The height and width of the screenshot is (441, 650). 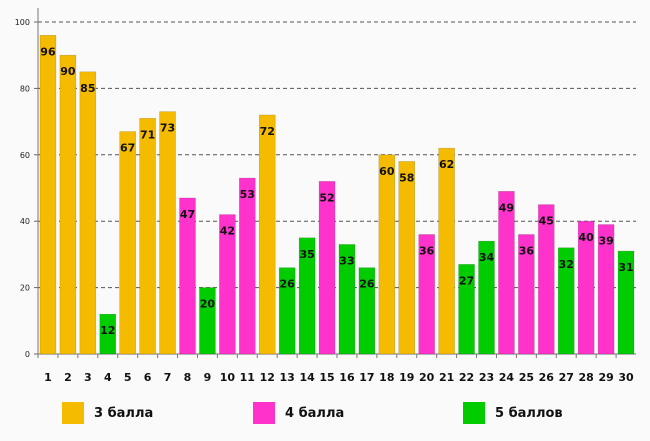 I want to click on bar-value-label-29: 39, so click(x=605, y=241).